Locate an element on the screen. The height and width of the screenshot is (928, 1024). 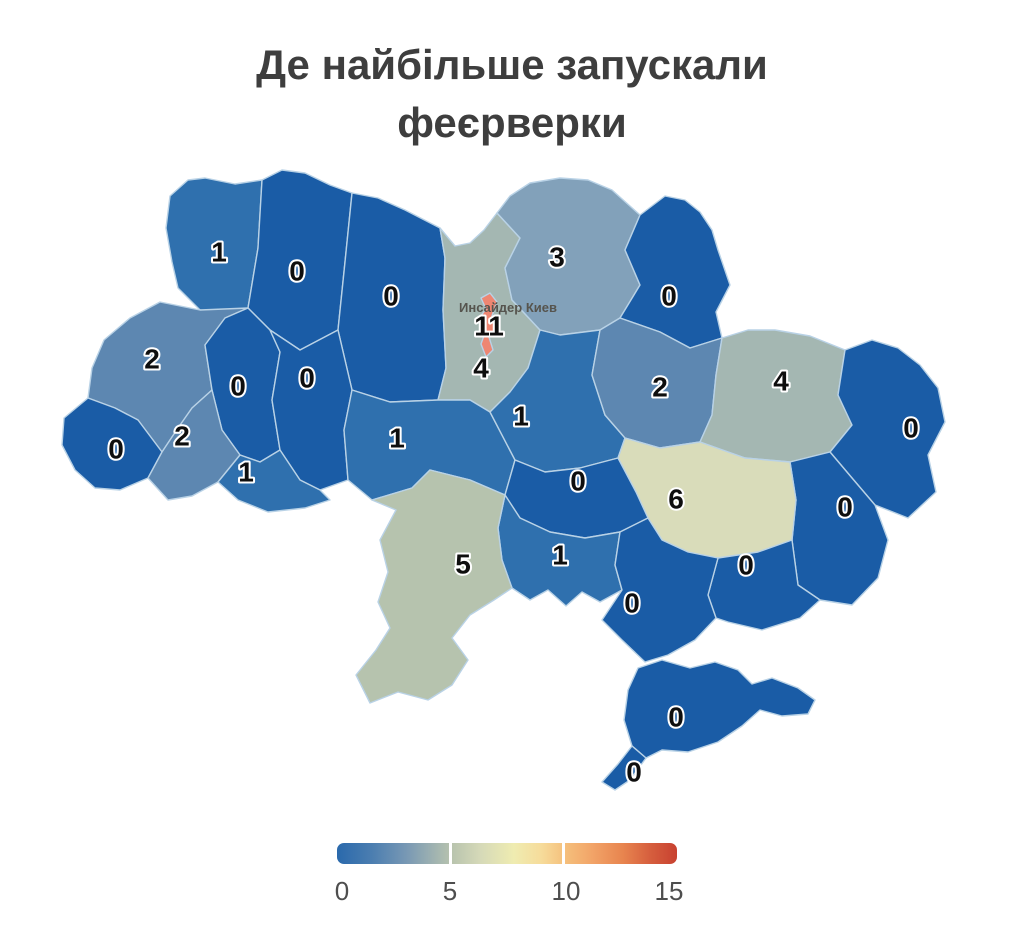
region-luhansk is located at coordinates (887, 429).